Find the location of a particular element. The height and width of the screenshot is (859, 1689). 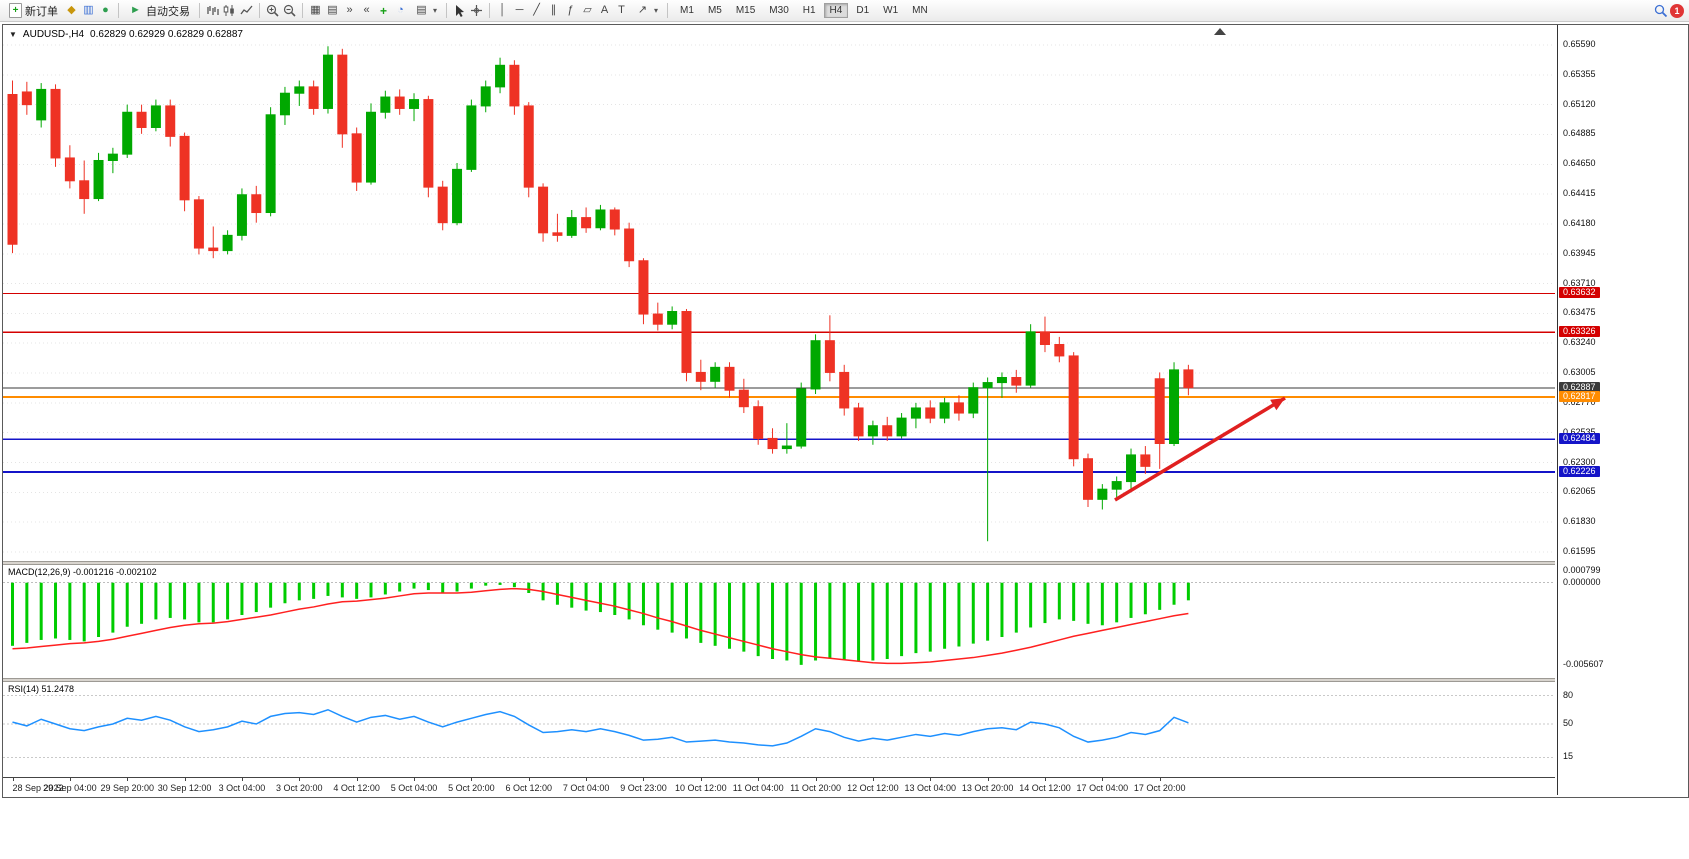

chevron-down-icon: ▾ is located at coordinates (435, 10).